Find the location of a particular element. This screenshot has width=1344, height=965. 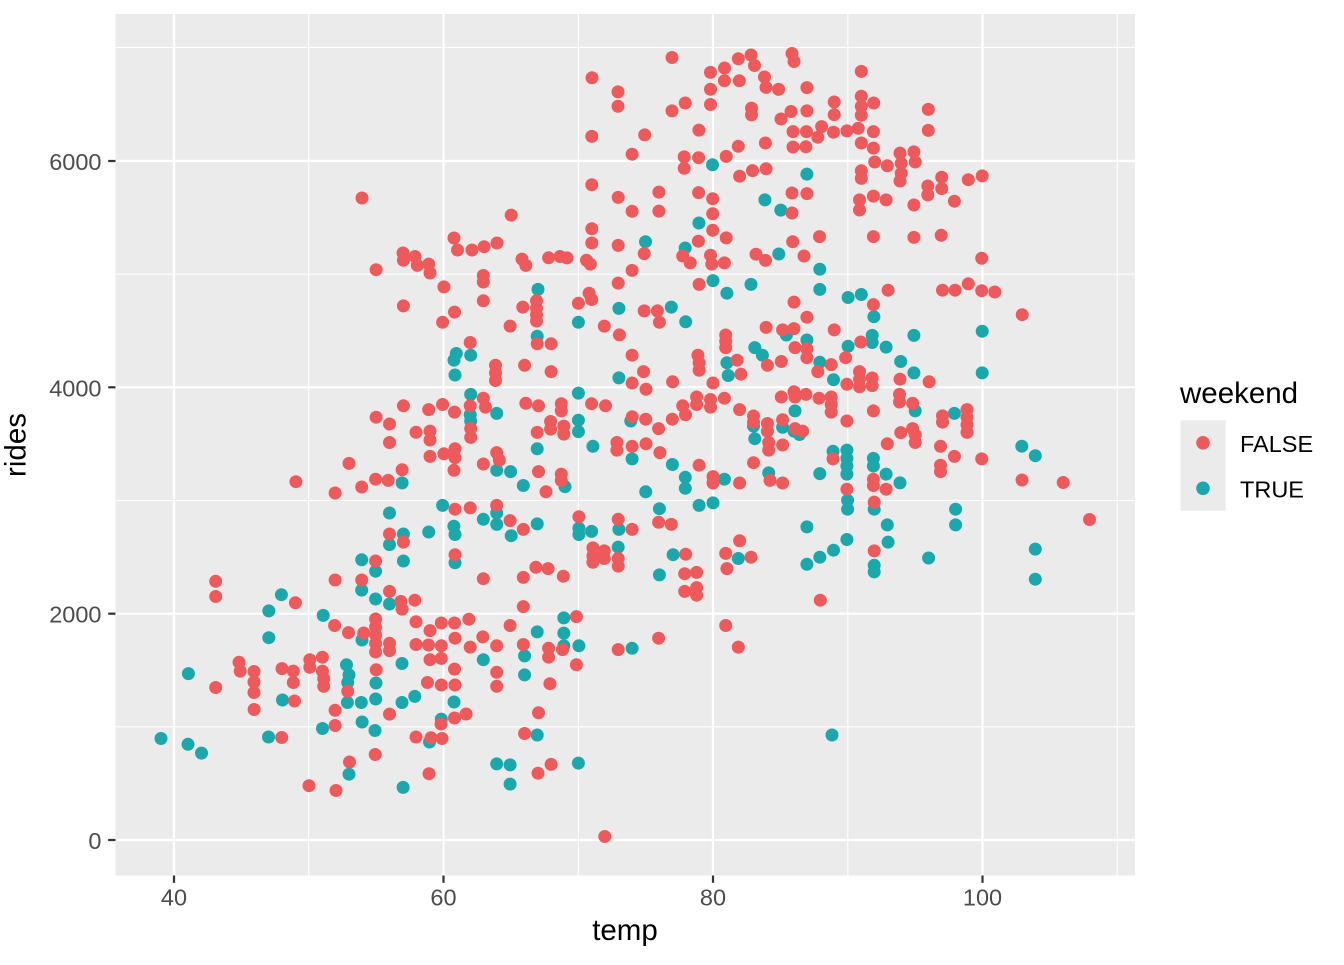

svg-text: 0 is located at coordinates (94, 841).